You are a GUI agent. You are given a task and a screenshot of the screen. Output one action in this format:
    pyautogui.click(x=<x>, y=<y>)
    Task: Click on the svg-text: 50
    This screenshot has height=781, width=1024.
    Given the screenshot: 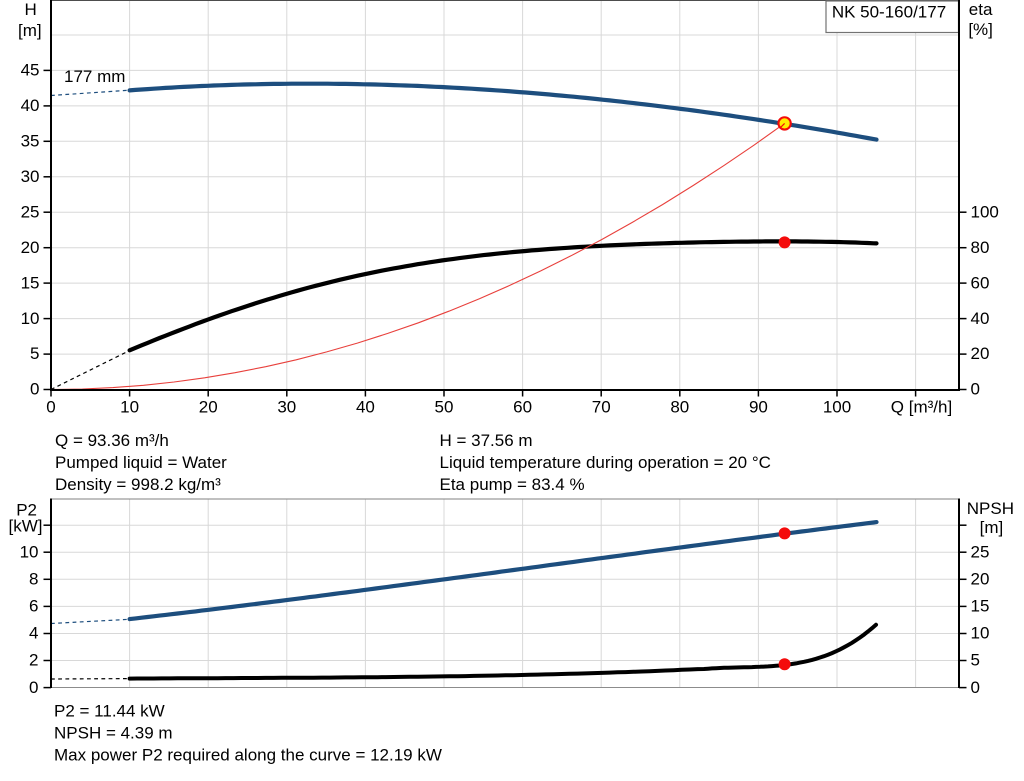 What is the action you would take?
    pyautogui.click(x=444, y=406)
    